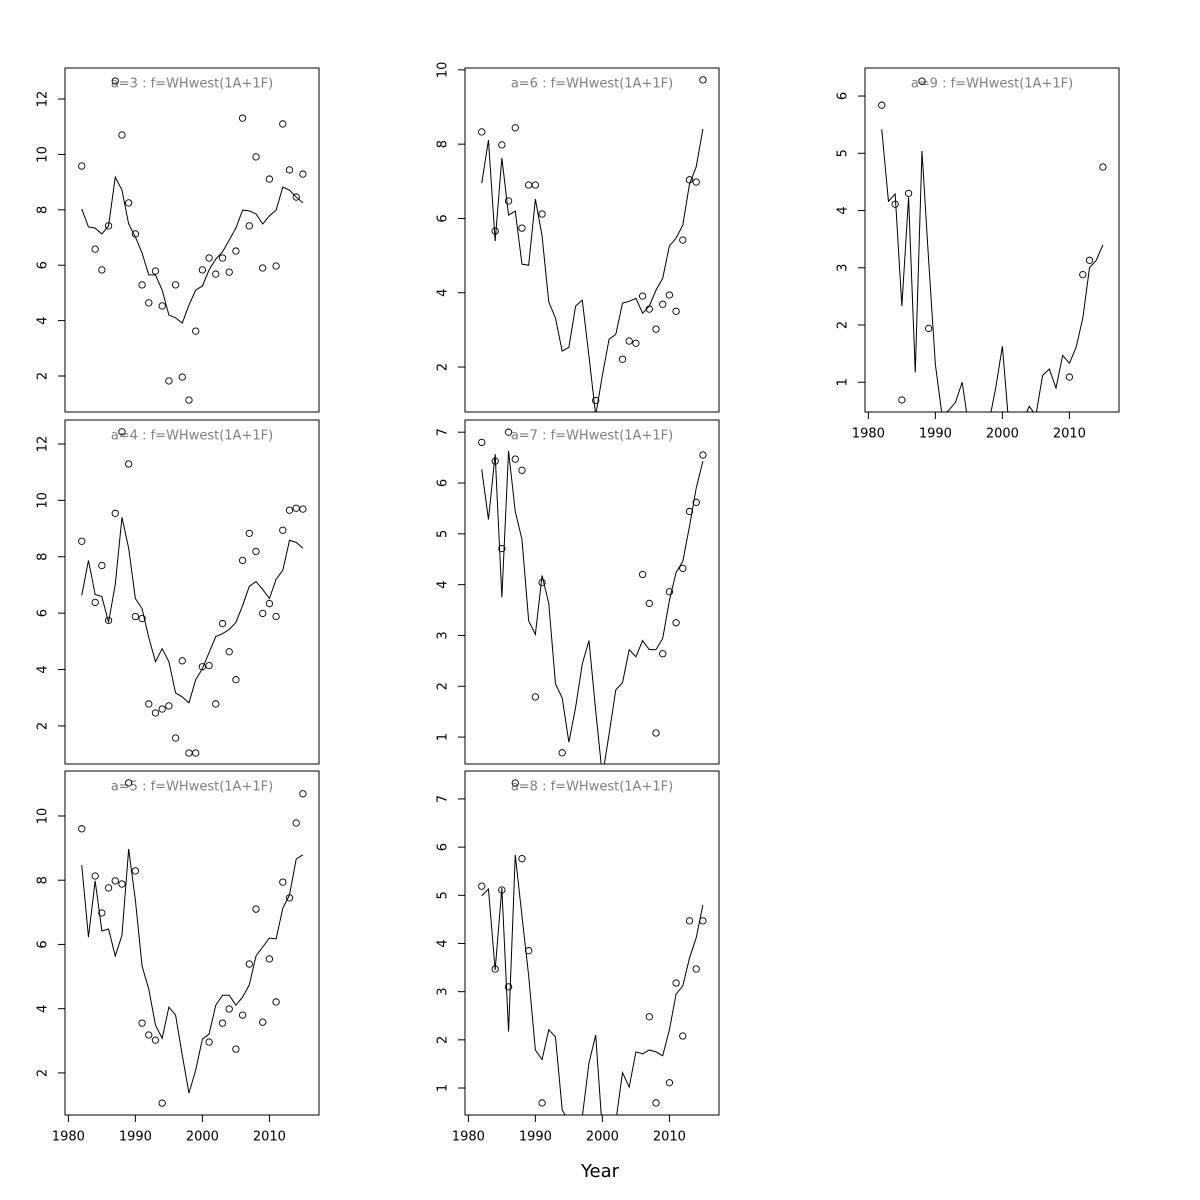  What do you see at coordinates (443, 70) in the screenshot?
I see `y-tick-label: 10` at bounding box center [443, 70].